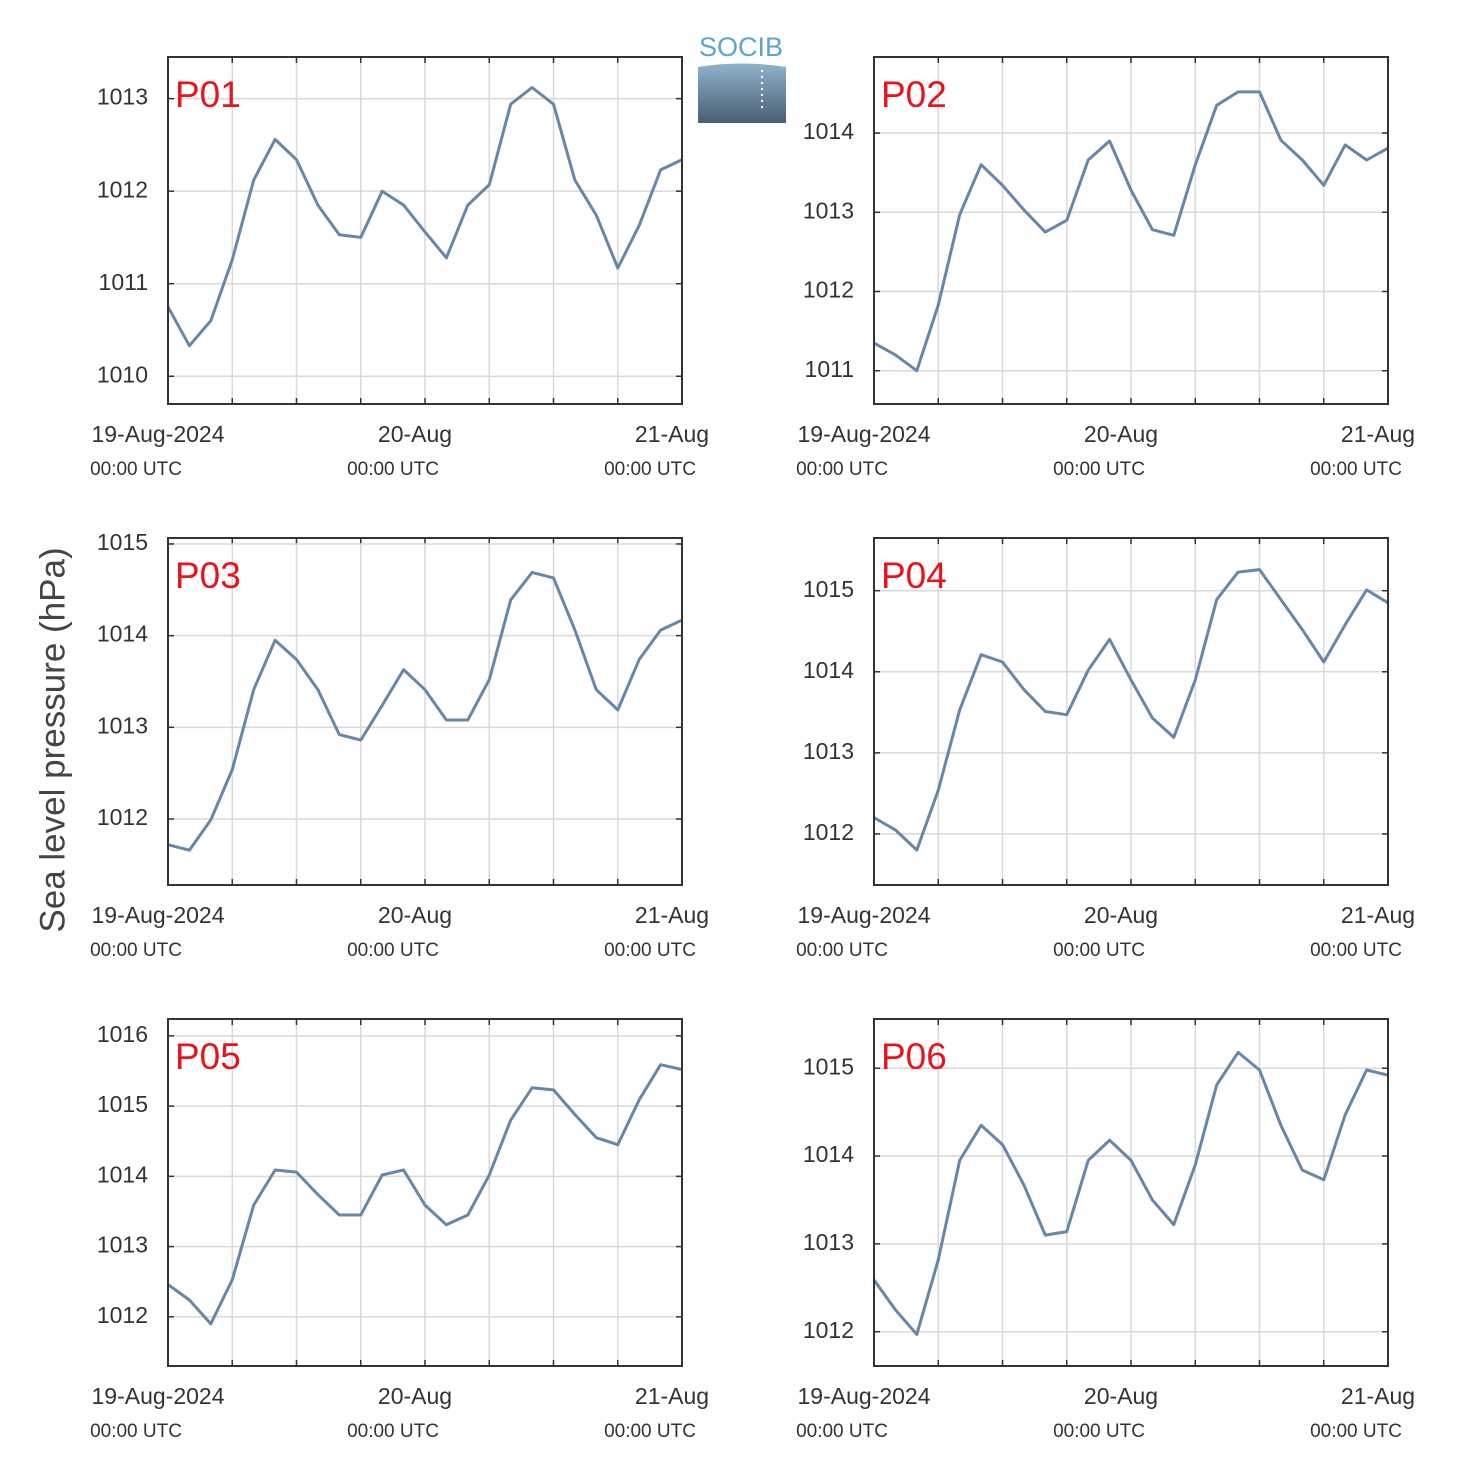 This screenshot has width=1461, height=1479. Describe the element at coordinates (914, 94) in the screenshot. I see `panel-title: P02` at that location.